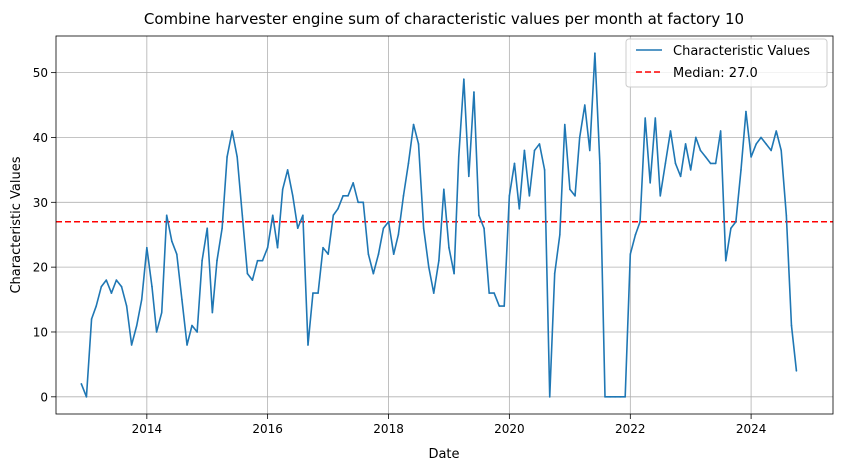  Describe the element at coordinates (630, 429) in the screenshot. I see `x-tick-label: 2022` at that location.